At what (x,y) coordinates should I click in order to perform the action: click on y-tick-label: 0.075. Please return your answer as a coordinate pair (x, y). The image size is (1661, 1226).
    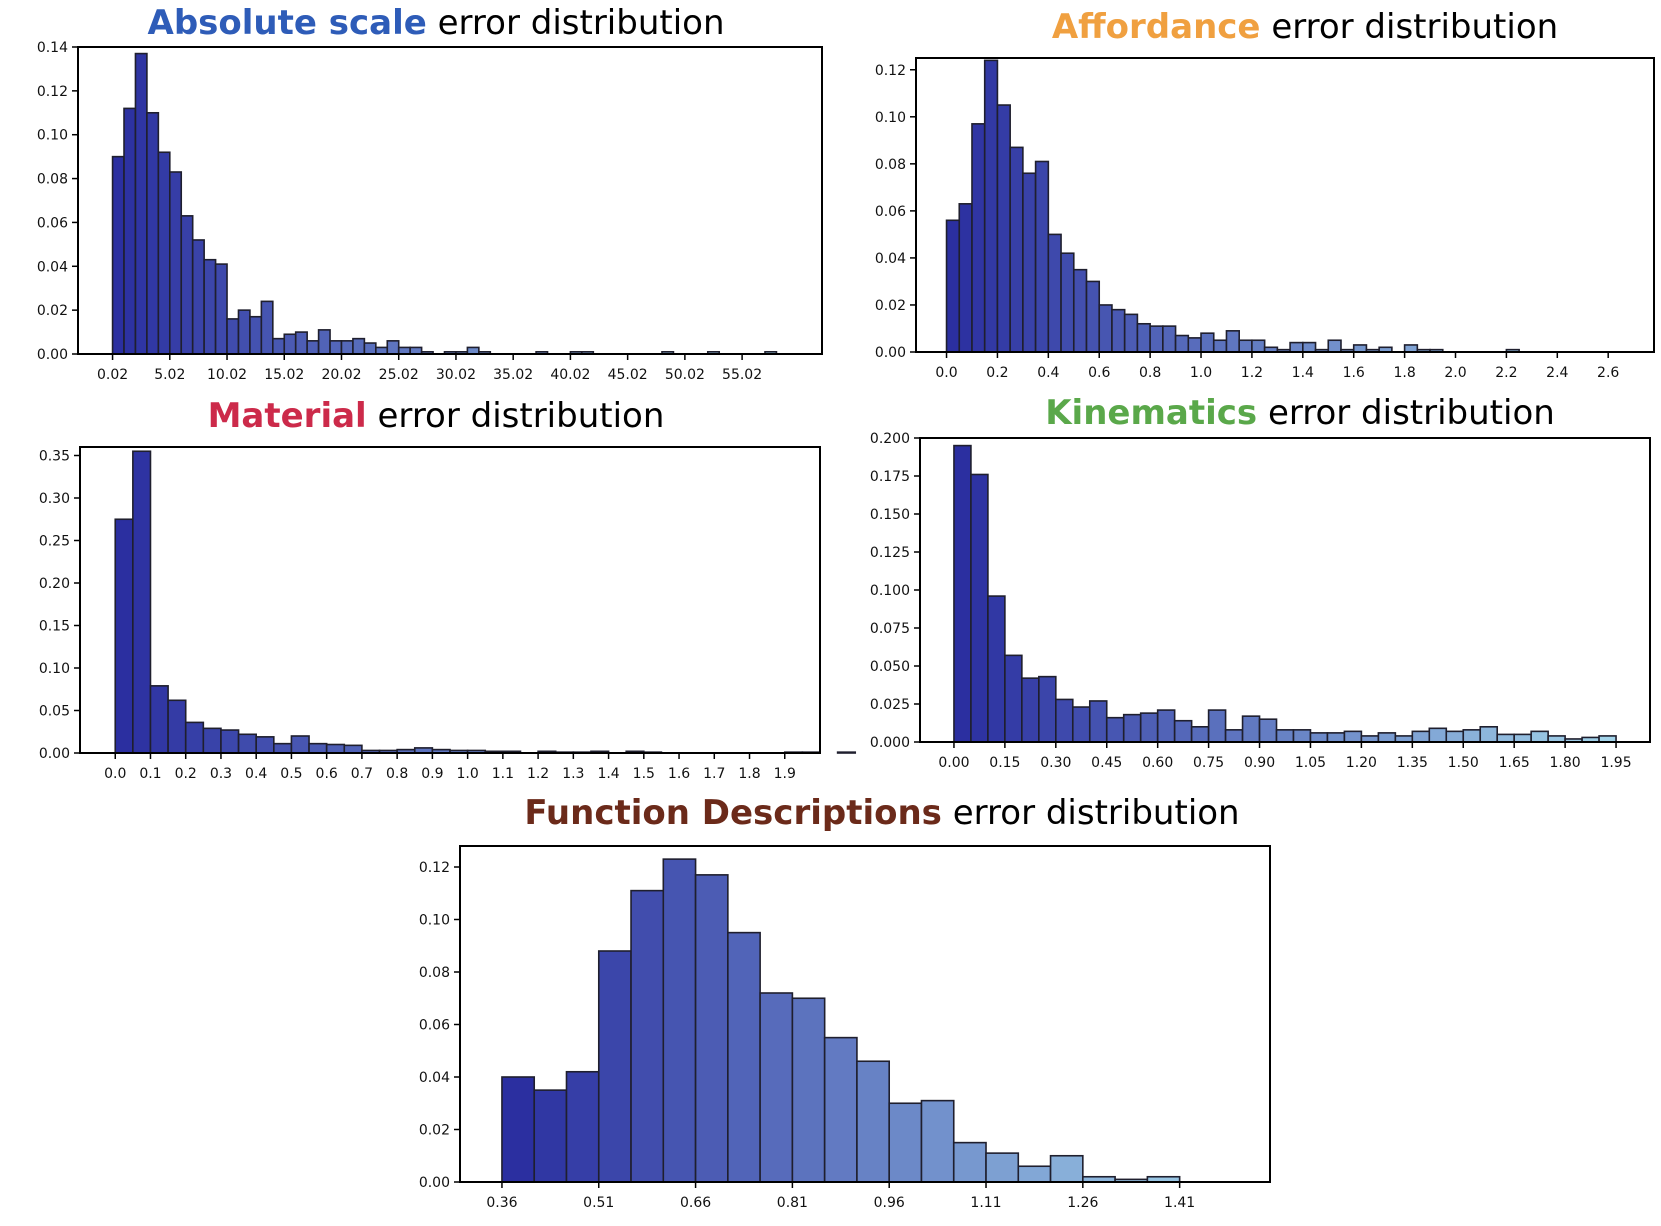
    Looking at the image, I should click on (890, 629).